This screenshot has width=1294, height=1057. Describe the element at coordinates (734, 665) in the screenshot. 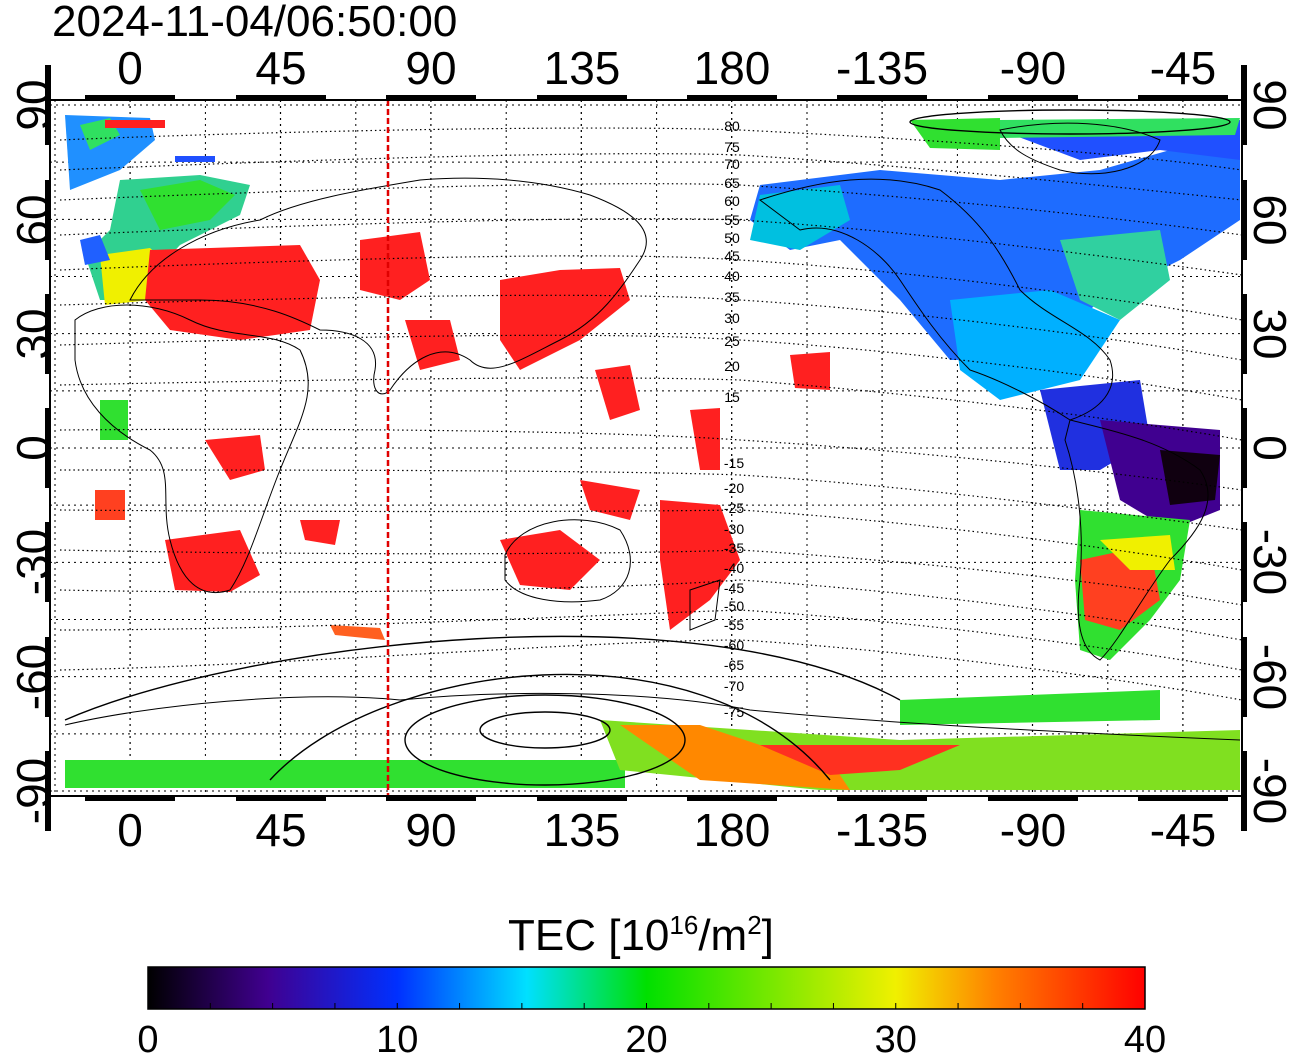

I see `magnetic-label-south: -65` at that location.